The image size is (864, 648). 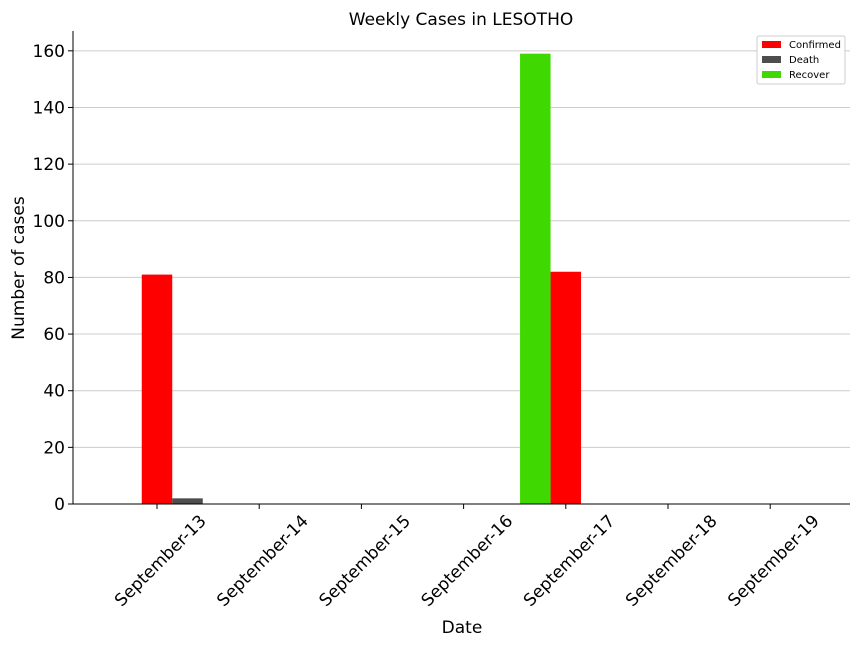 I want to click on x-tick-label: September-14, so click(x=262, y=560).